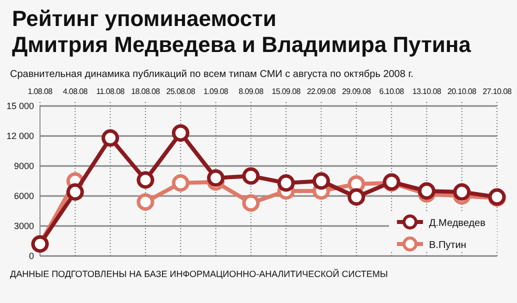  Describe the element at coordinates (24, 196) in the screenshot. I see `y-tick-label: 6000` at that location.